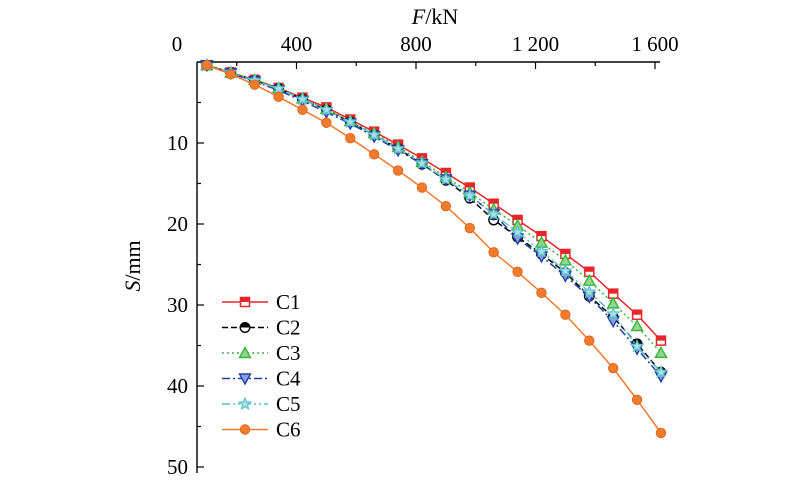  Describe the element at coordinates (261, 379) in the screenshot. I see `legend-item-c4: C4` at that location.